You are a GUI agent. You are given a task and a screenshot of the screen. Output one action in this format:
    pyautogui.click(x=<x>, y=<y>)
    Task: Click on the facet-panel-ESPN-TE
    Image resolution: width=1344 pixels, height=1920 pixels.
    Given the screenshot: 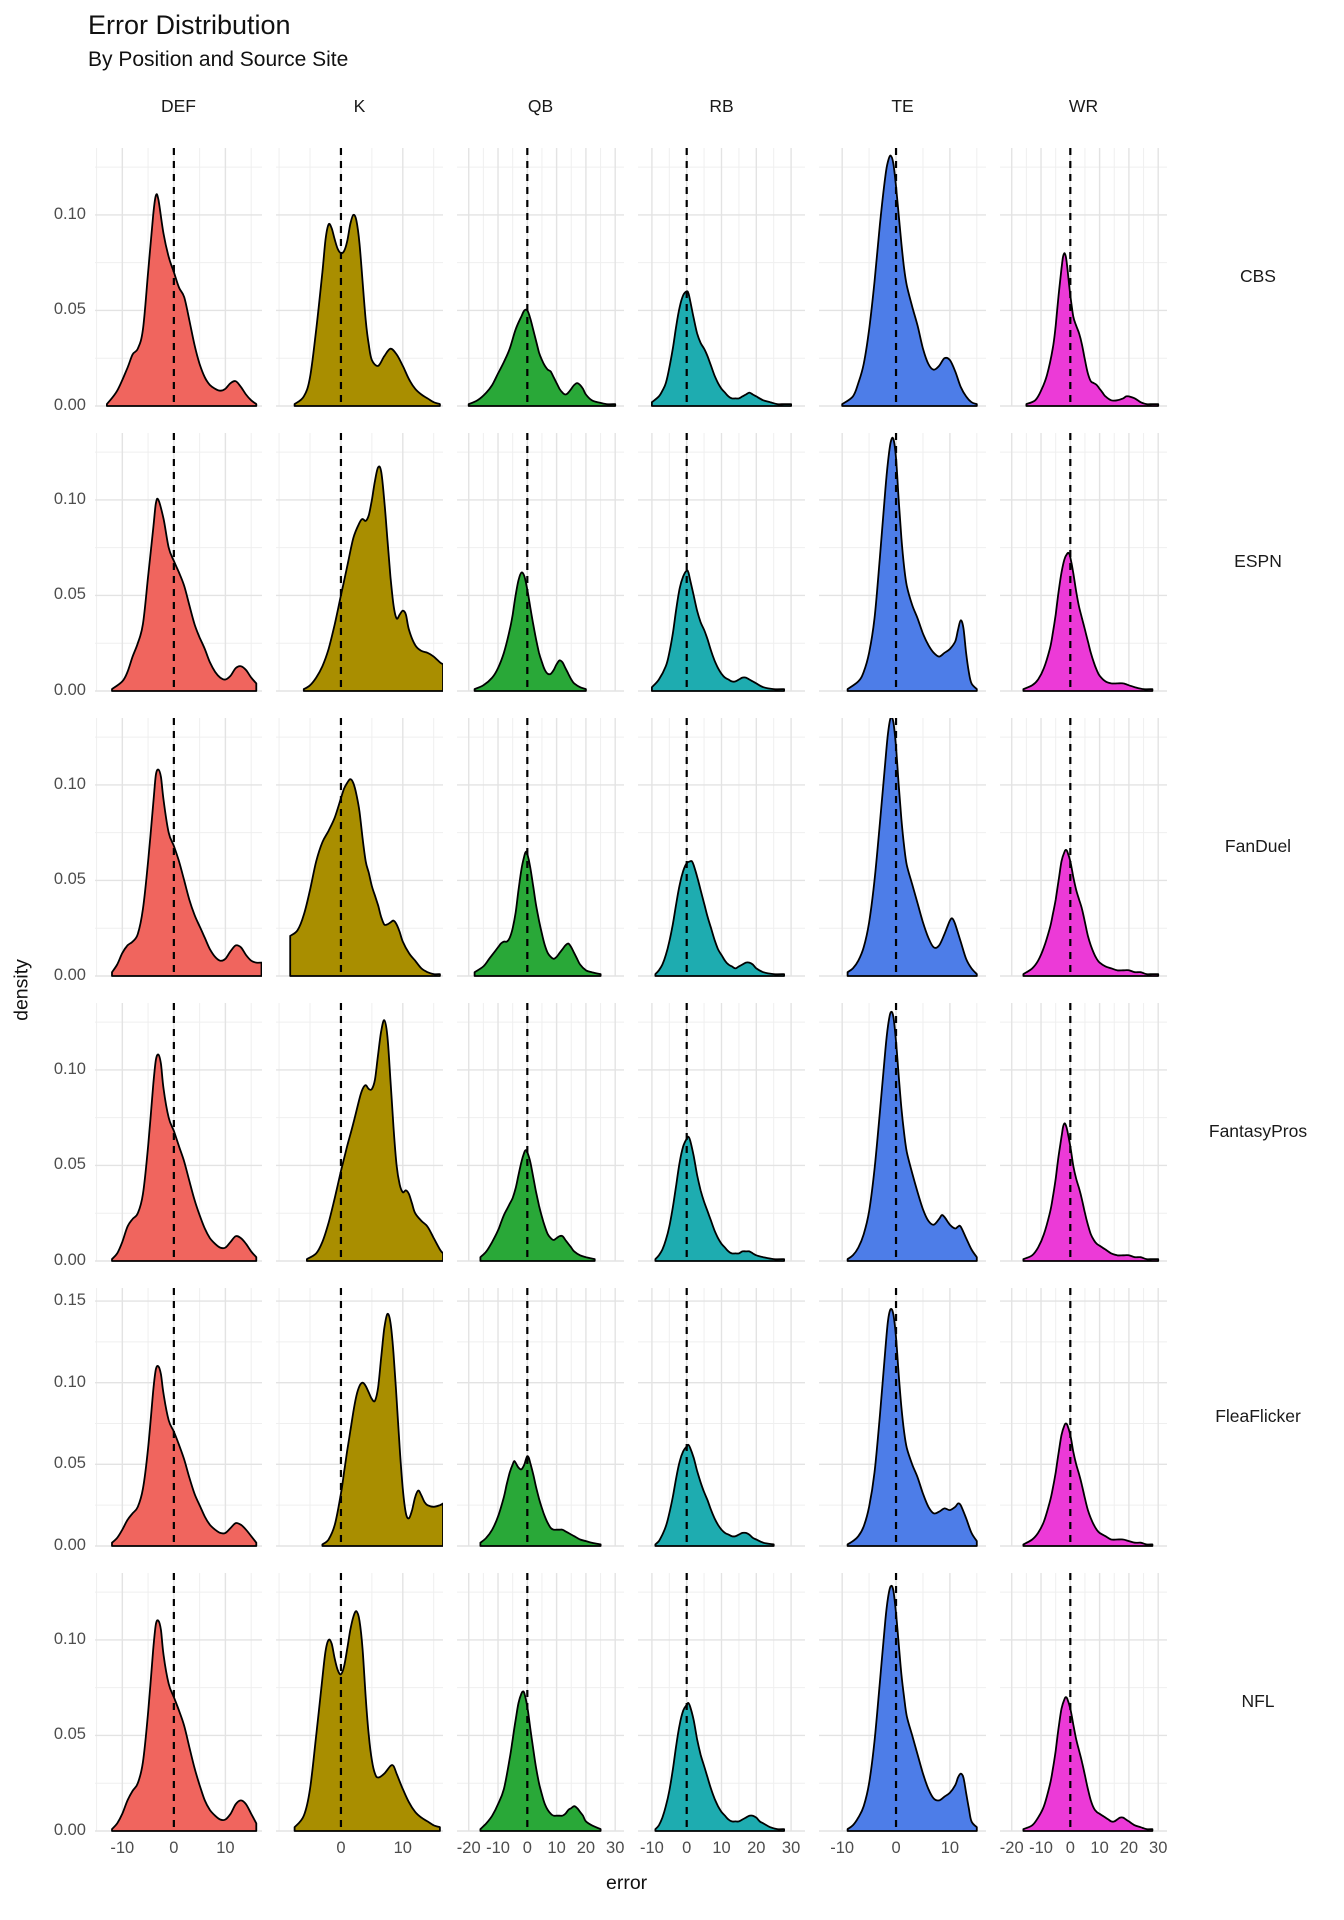 What is the action you would take?
    pyautogui.click(x=902, y=562)
    